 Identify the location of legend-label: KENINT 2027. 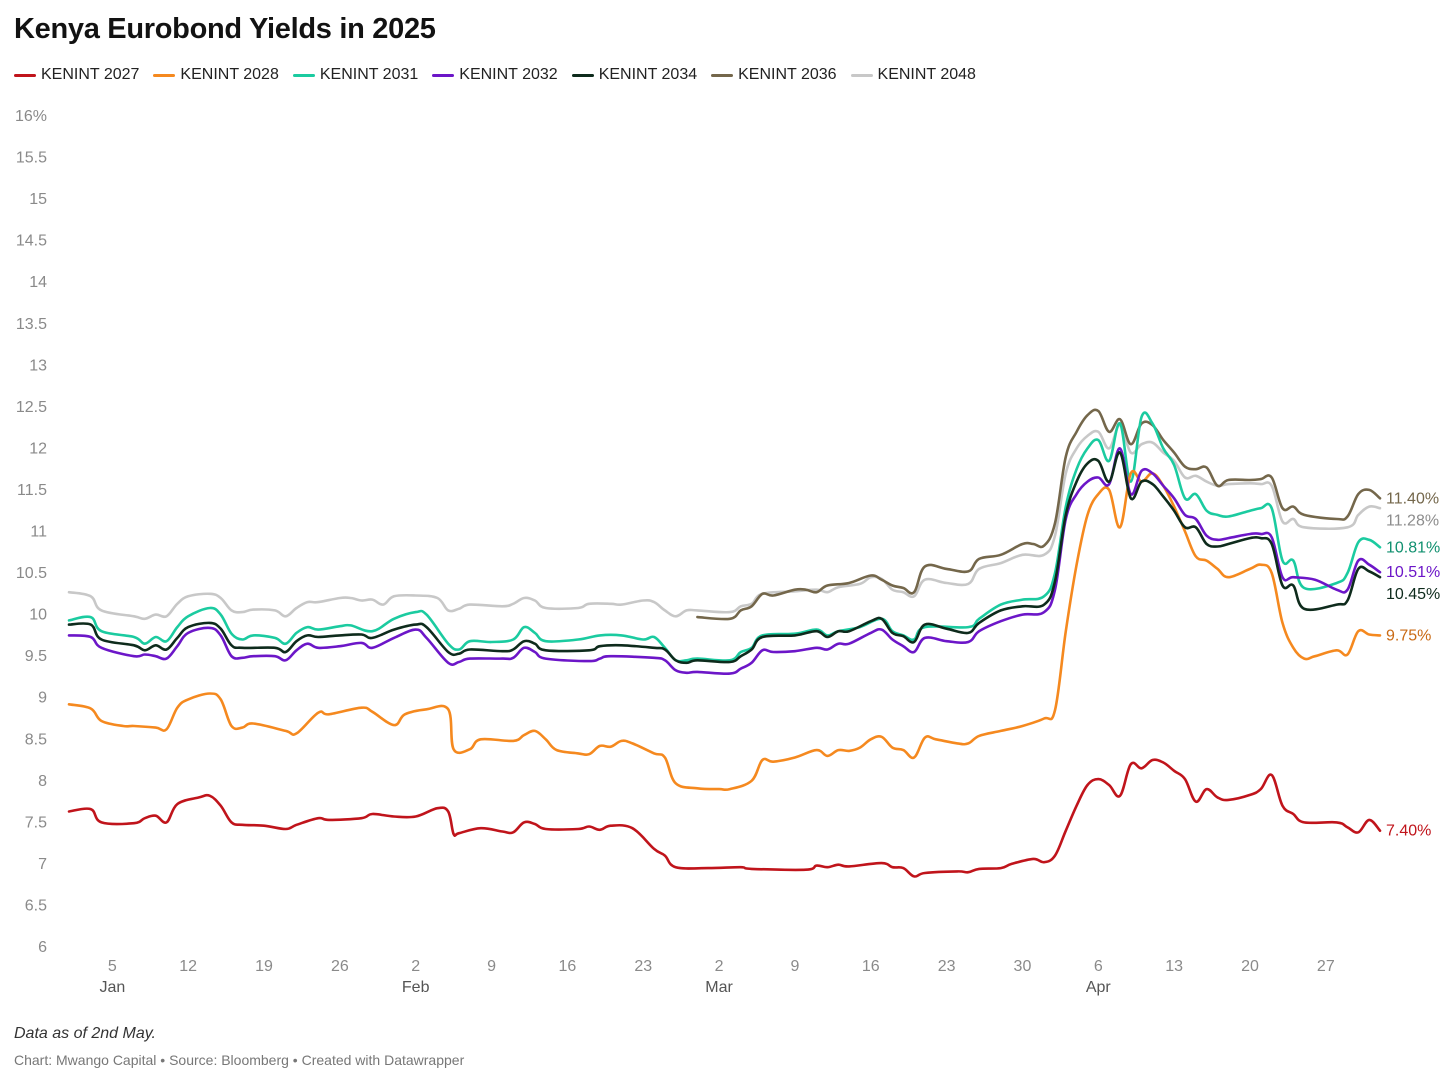
(90, 74).